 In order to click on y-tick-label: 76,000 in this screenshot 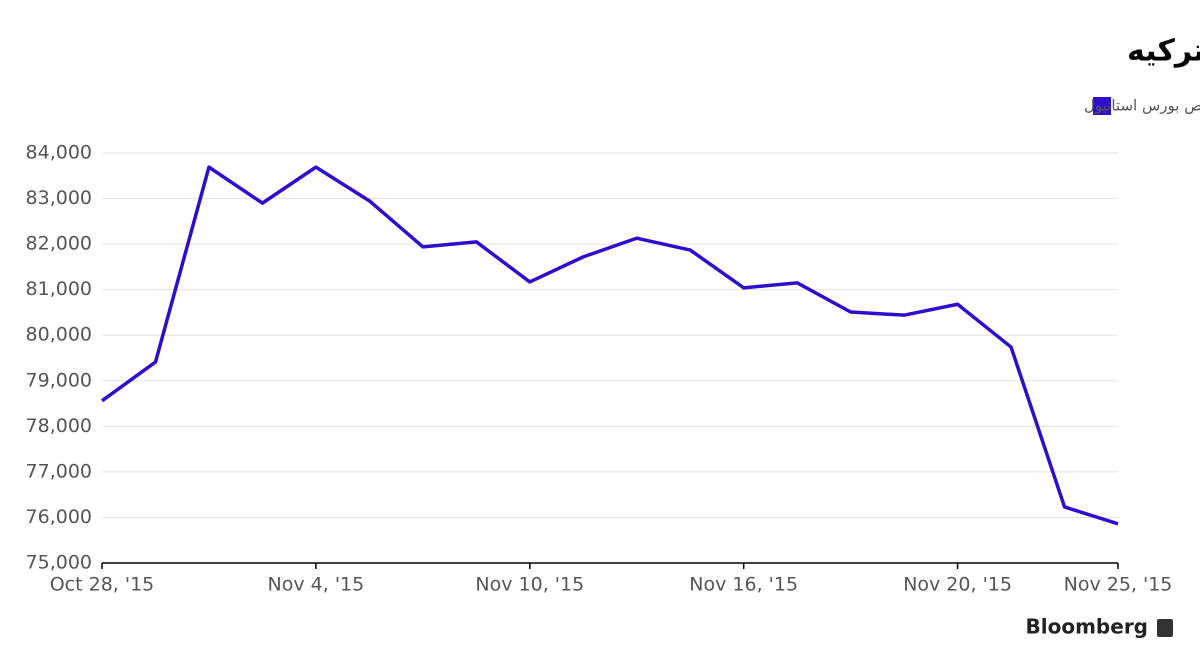, I will do `click(59, 517)`.